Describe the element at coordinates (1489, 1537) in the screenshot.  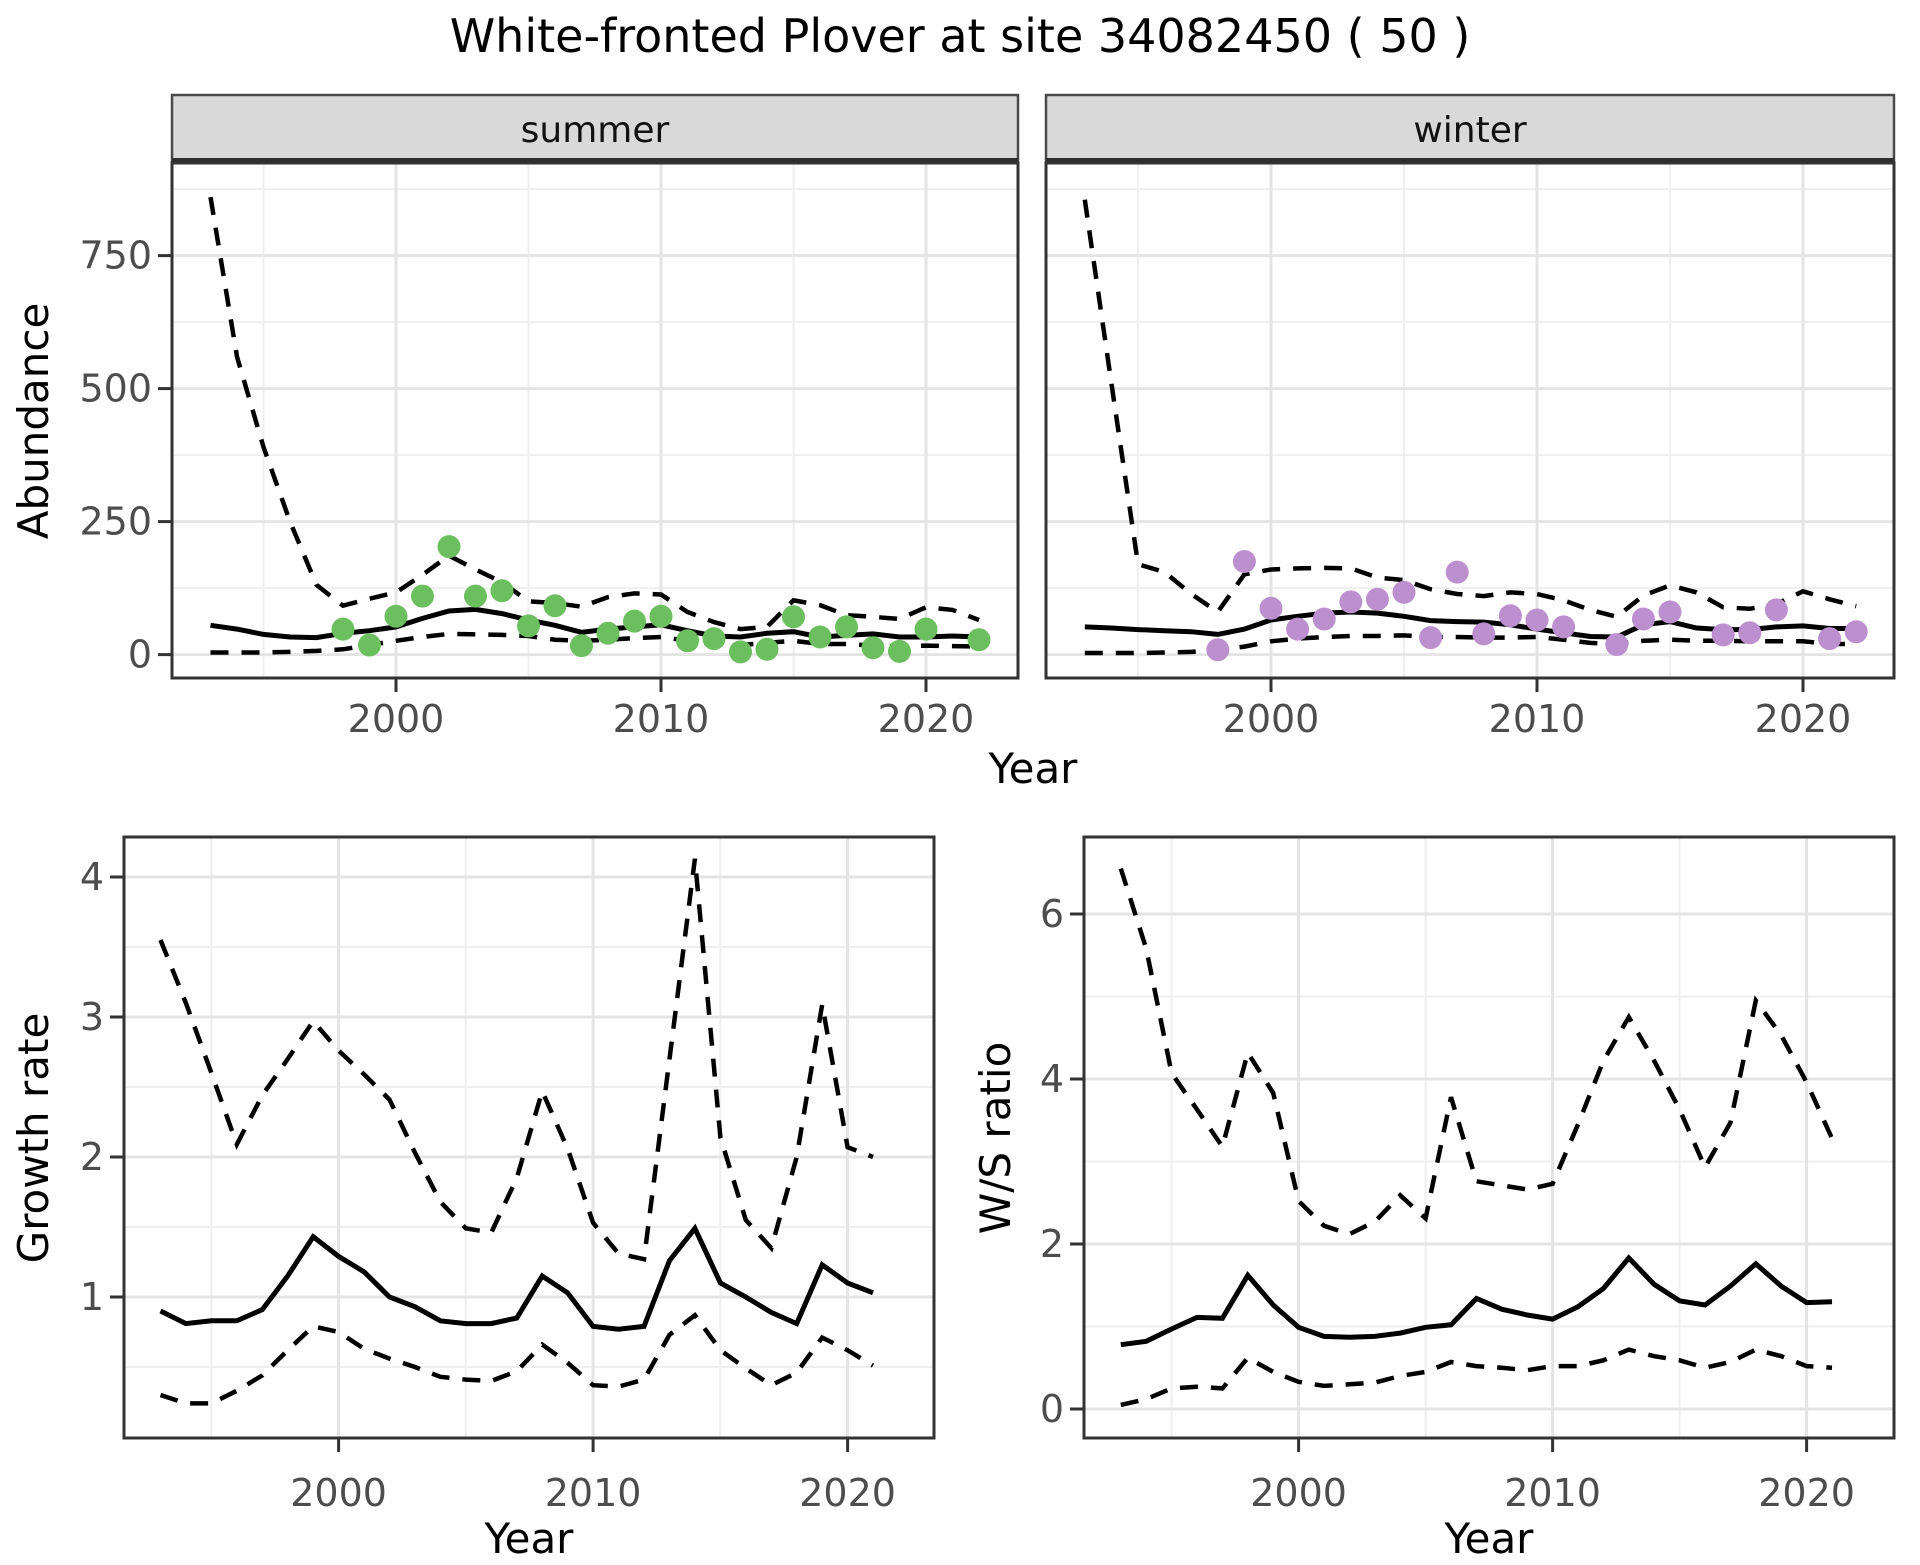
I see `ws-year-axis-title: Year` at that location.